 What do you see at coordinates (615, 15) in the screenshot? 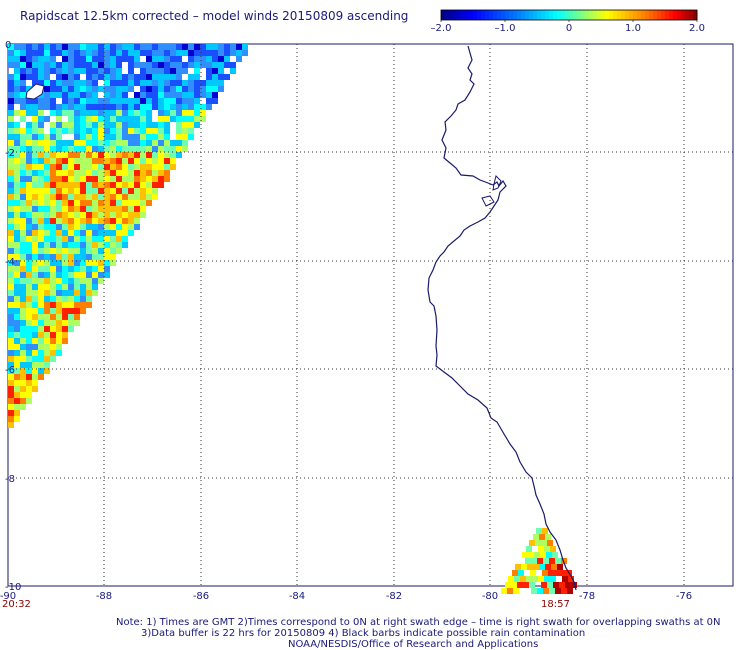
I see `colorbar-swatch` at bounding box center [615, 15].